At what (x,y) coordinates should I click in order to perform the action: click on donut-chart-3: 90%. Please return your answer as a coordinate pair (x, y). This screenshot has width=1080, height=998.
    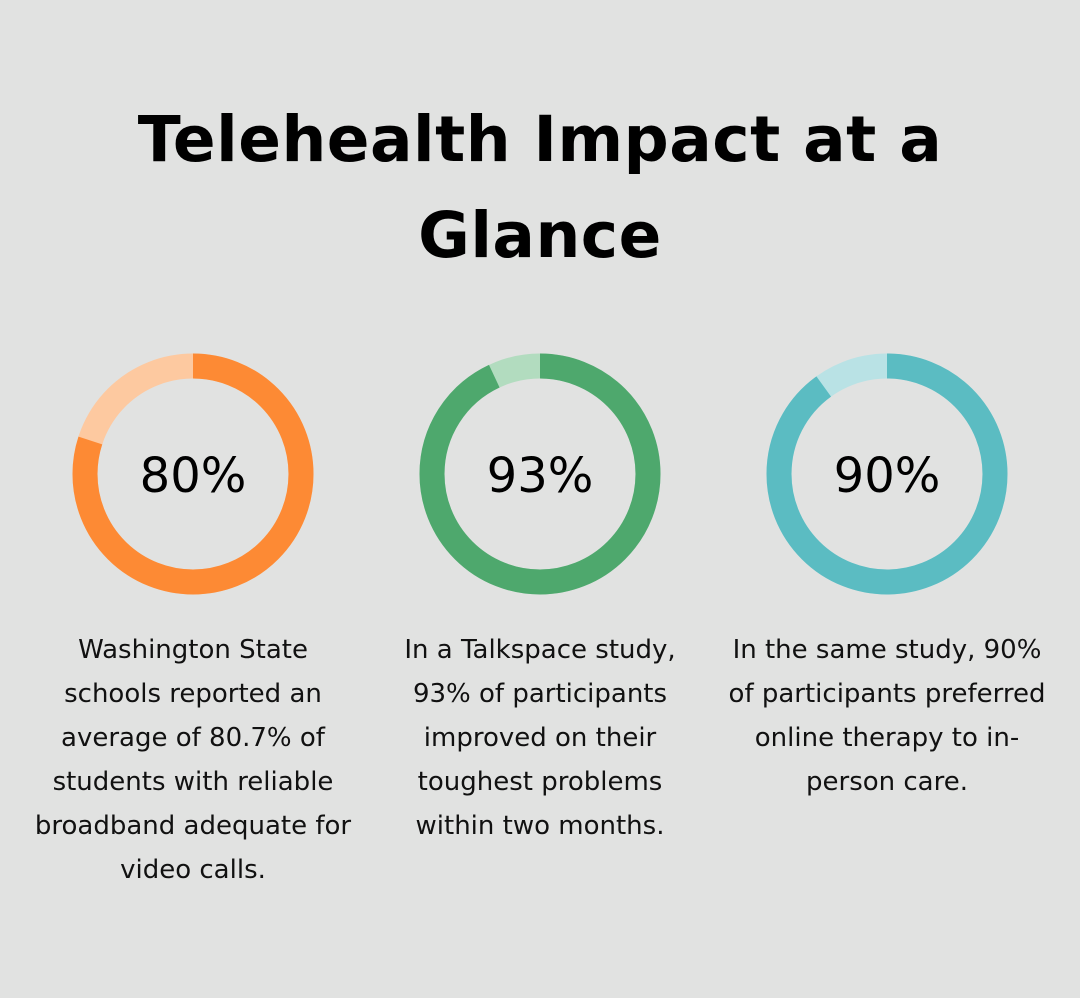
    Looking at the image, I should click on (887, 474).